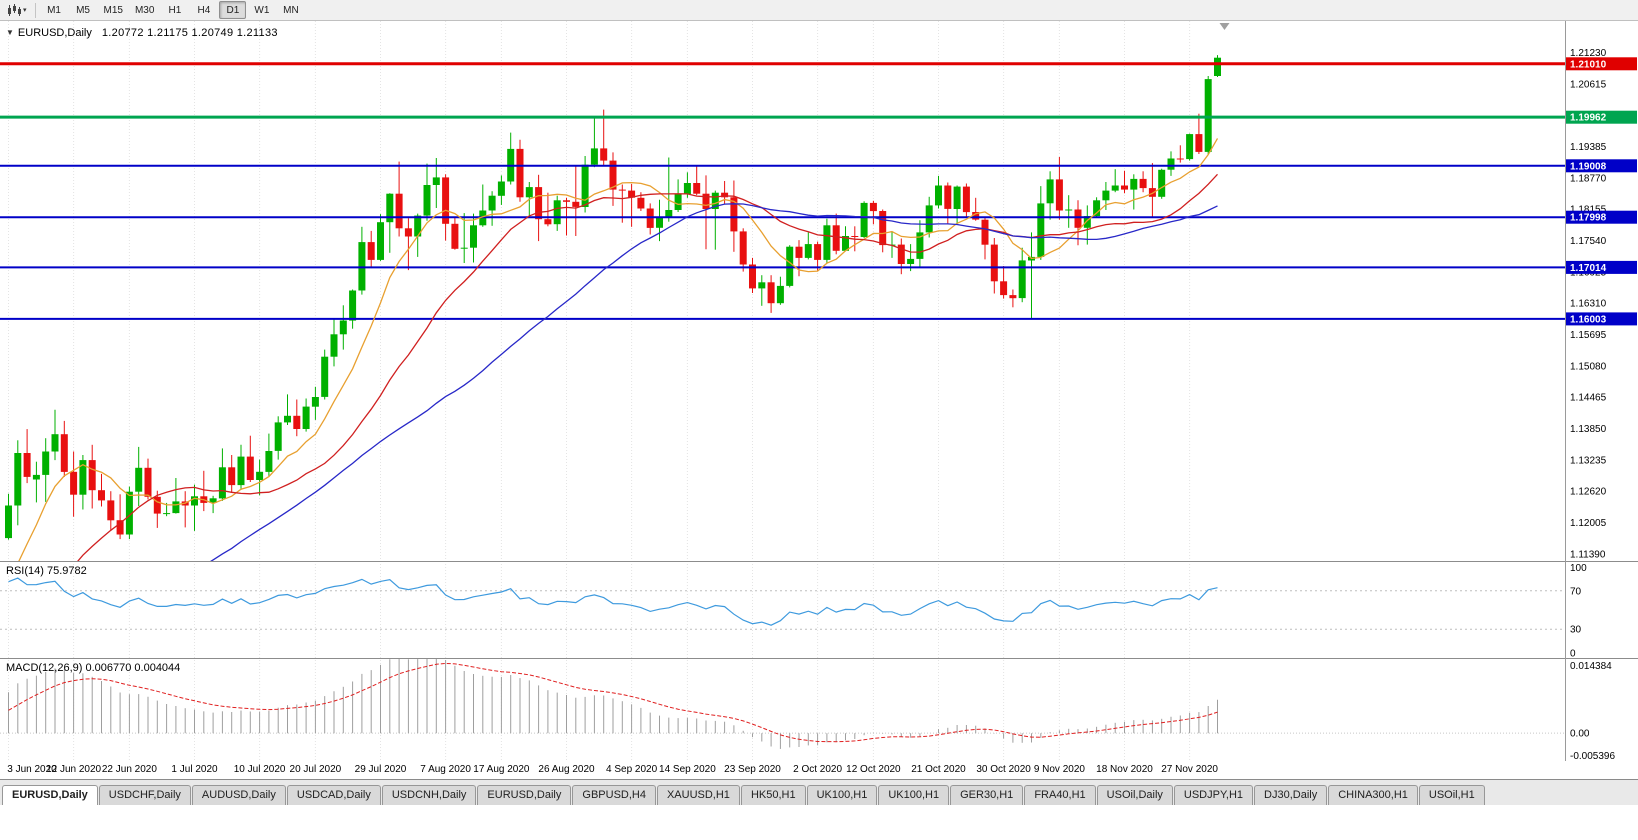  What do you see at coordinates (1059, 769) in the screenshot?
I see `date-label: 9 Nov 2020` at bounding box center [1059, 769].